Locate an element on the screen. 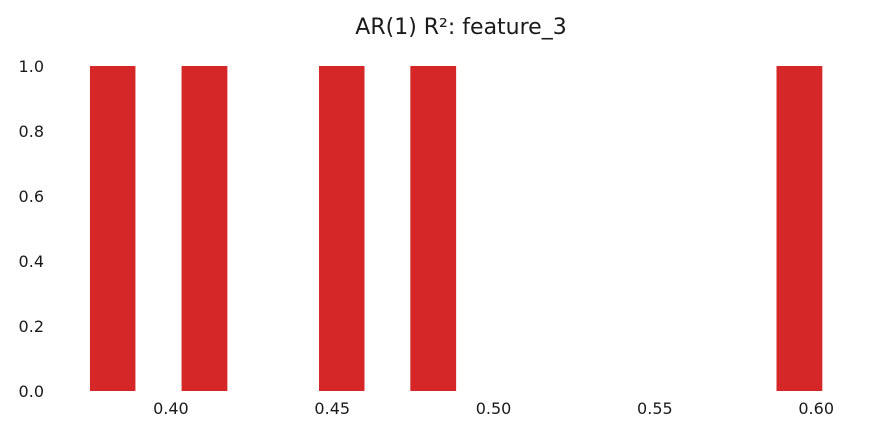 This screenshot has width=884, height=432. y-axis-ticks: 0.0 0.2 0.4 0.6 0.8 1.0 is located at coordinates (31, 229).